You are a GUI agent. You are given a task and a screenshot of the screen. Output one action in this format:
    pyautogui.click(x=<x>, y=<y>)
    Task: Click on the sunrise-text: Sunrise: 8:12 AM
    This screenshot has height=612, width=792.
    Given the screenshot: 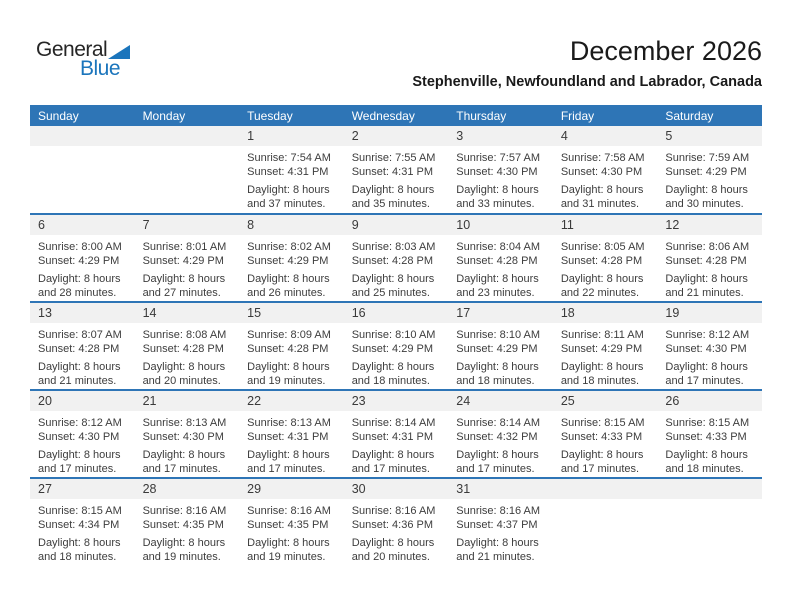 What is the action you would take?
    pyautogui.click(x=707, y=335)
    